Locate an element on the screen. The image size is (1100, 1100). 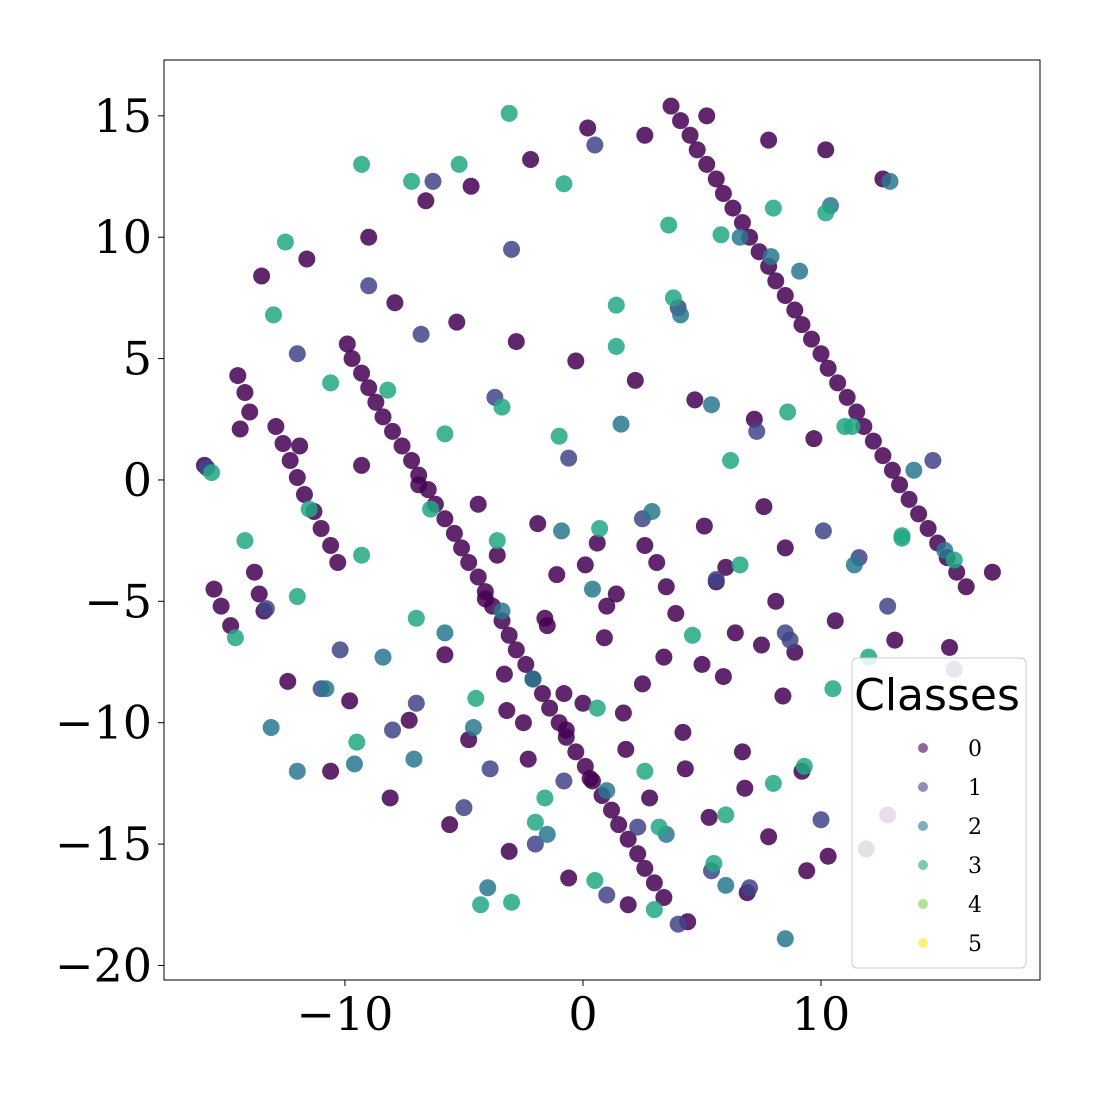
y-tick-label: 10 is located at coordinates (122, 237).